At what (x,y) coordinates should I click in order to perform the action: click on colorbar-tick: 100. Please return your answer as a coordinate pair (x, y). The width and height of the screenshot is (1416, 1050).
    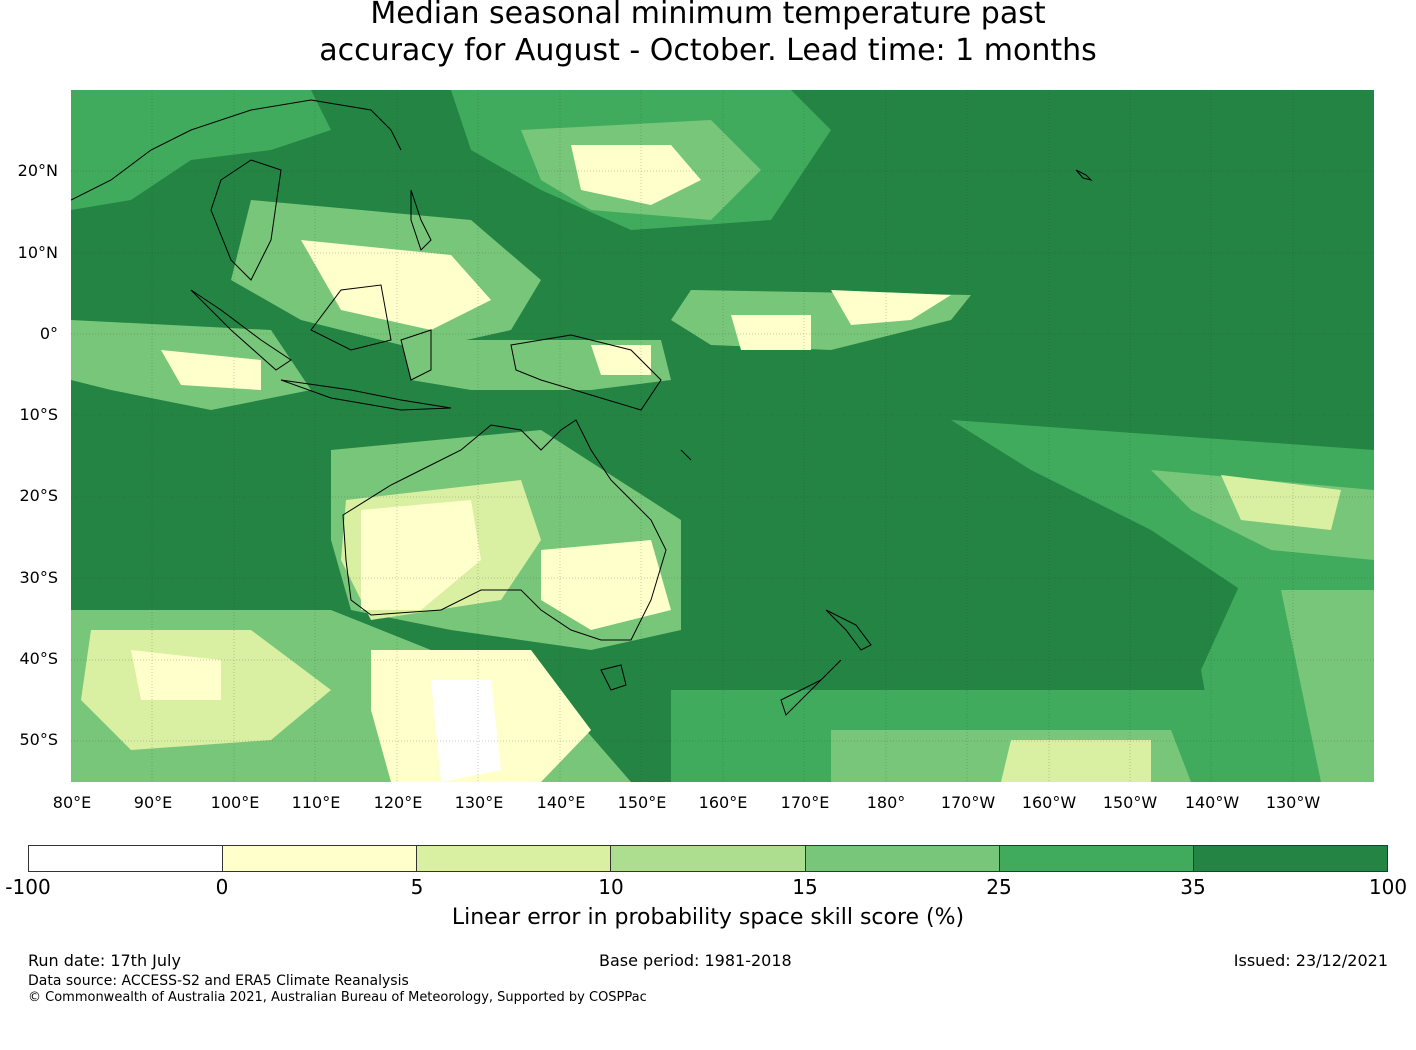
    Looking at the image, I should click on (1388, 887).